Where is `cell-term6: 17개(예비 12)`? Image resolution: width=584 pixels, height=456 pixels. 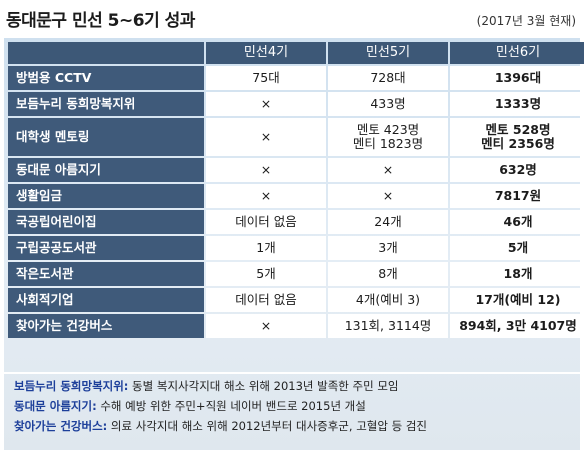 cell-term6: 17개(예비 12) is located at coordinates (517, 300).